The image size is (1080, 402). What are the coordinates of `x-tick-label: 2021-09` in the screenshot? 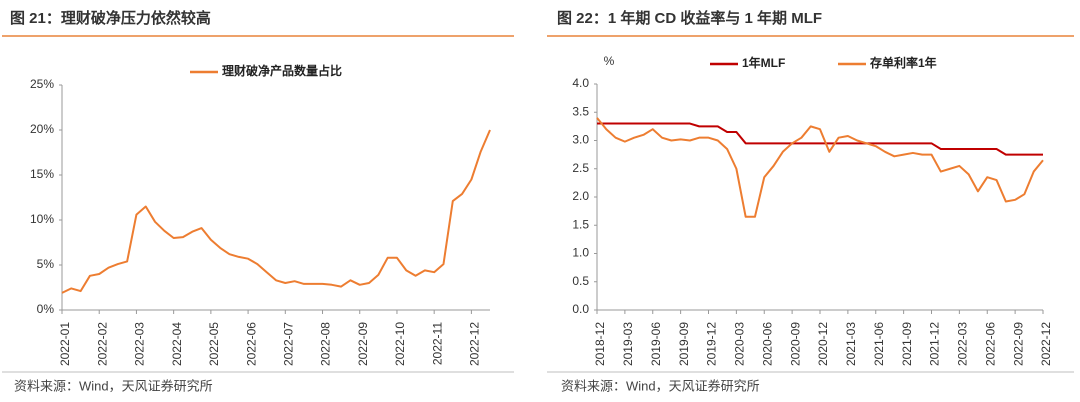 It's located at (907, 344).